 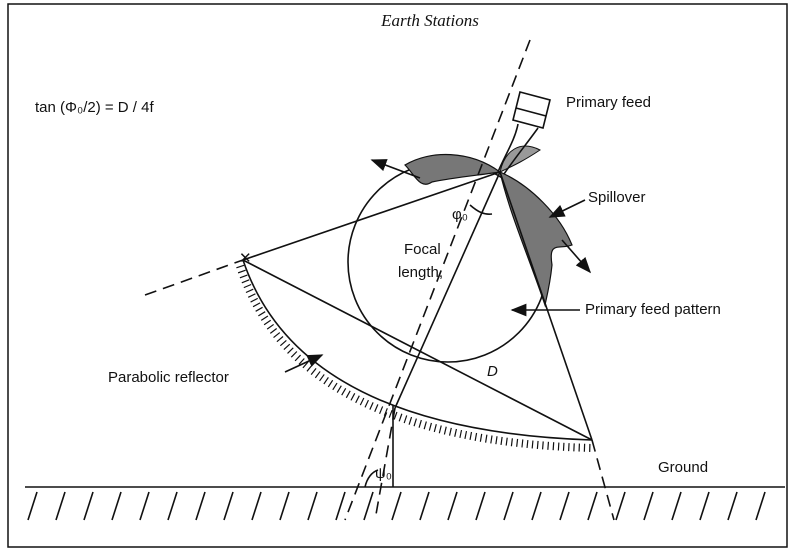 I want to click on main-lobe, so click(x=520, y=159).